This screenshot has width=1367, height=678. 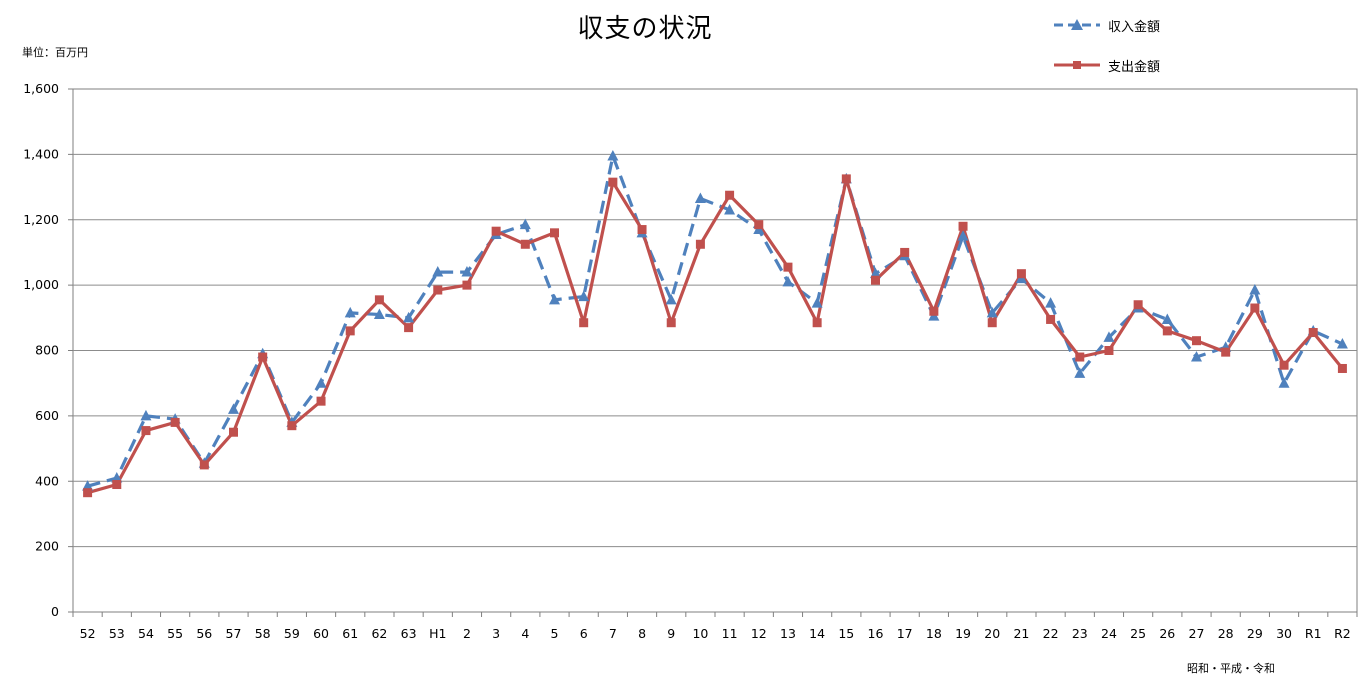 What do you see at coordinates (613, 633) in the screenshot?
I see `x-tick-label: 7` at bounding box center [613, 633].